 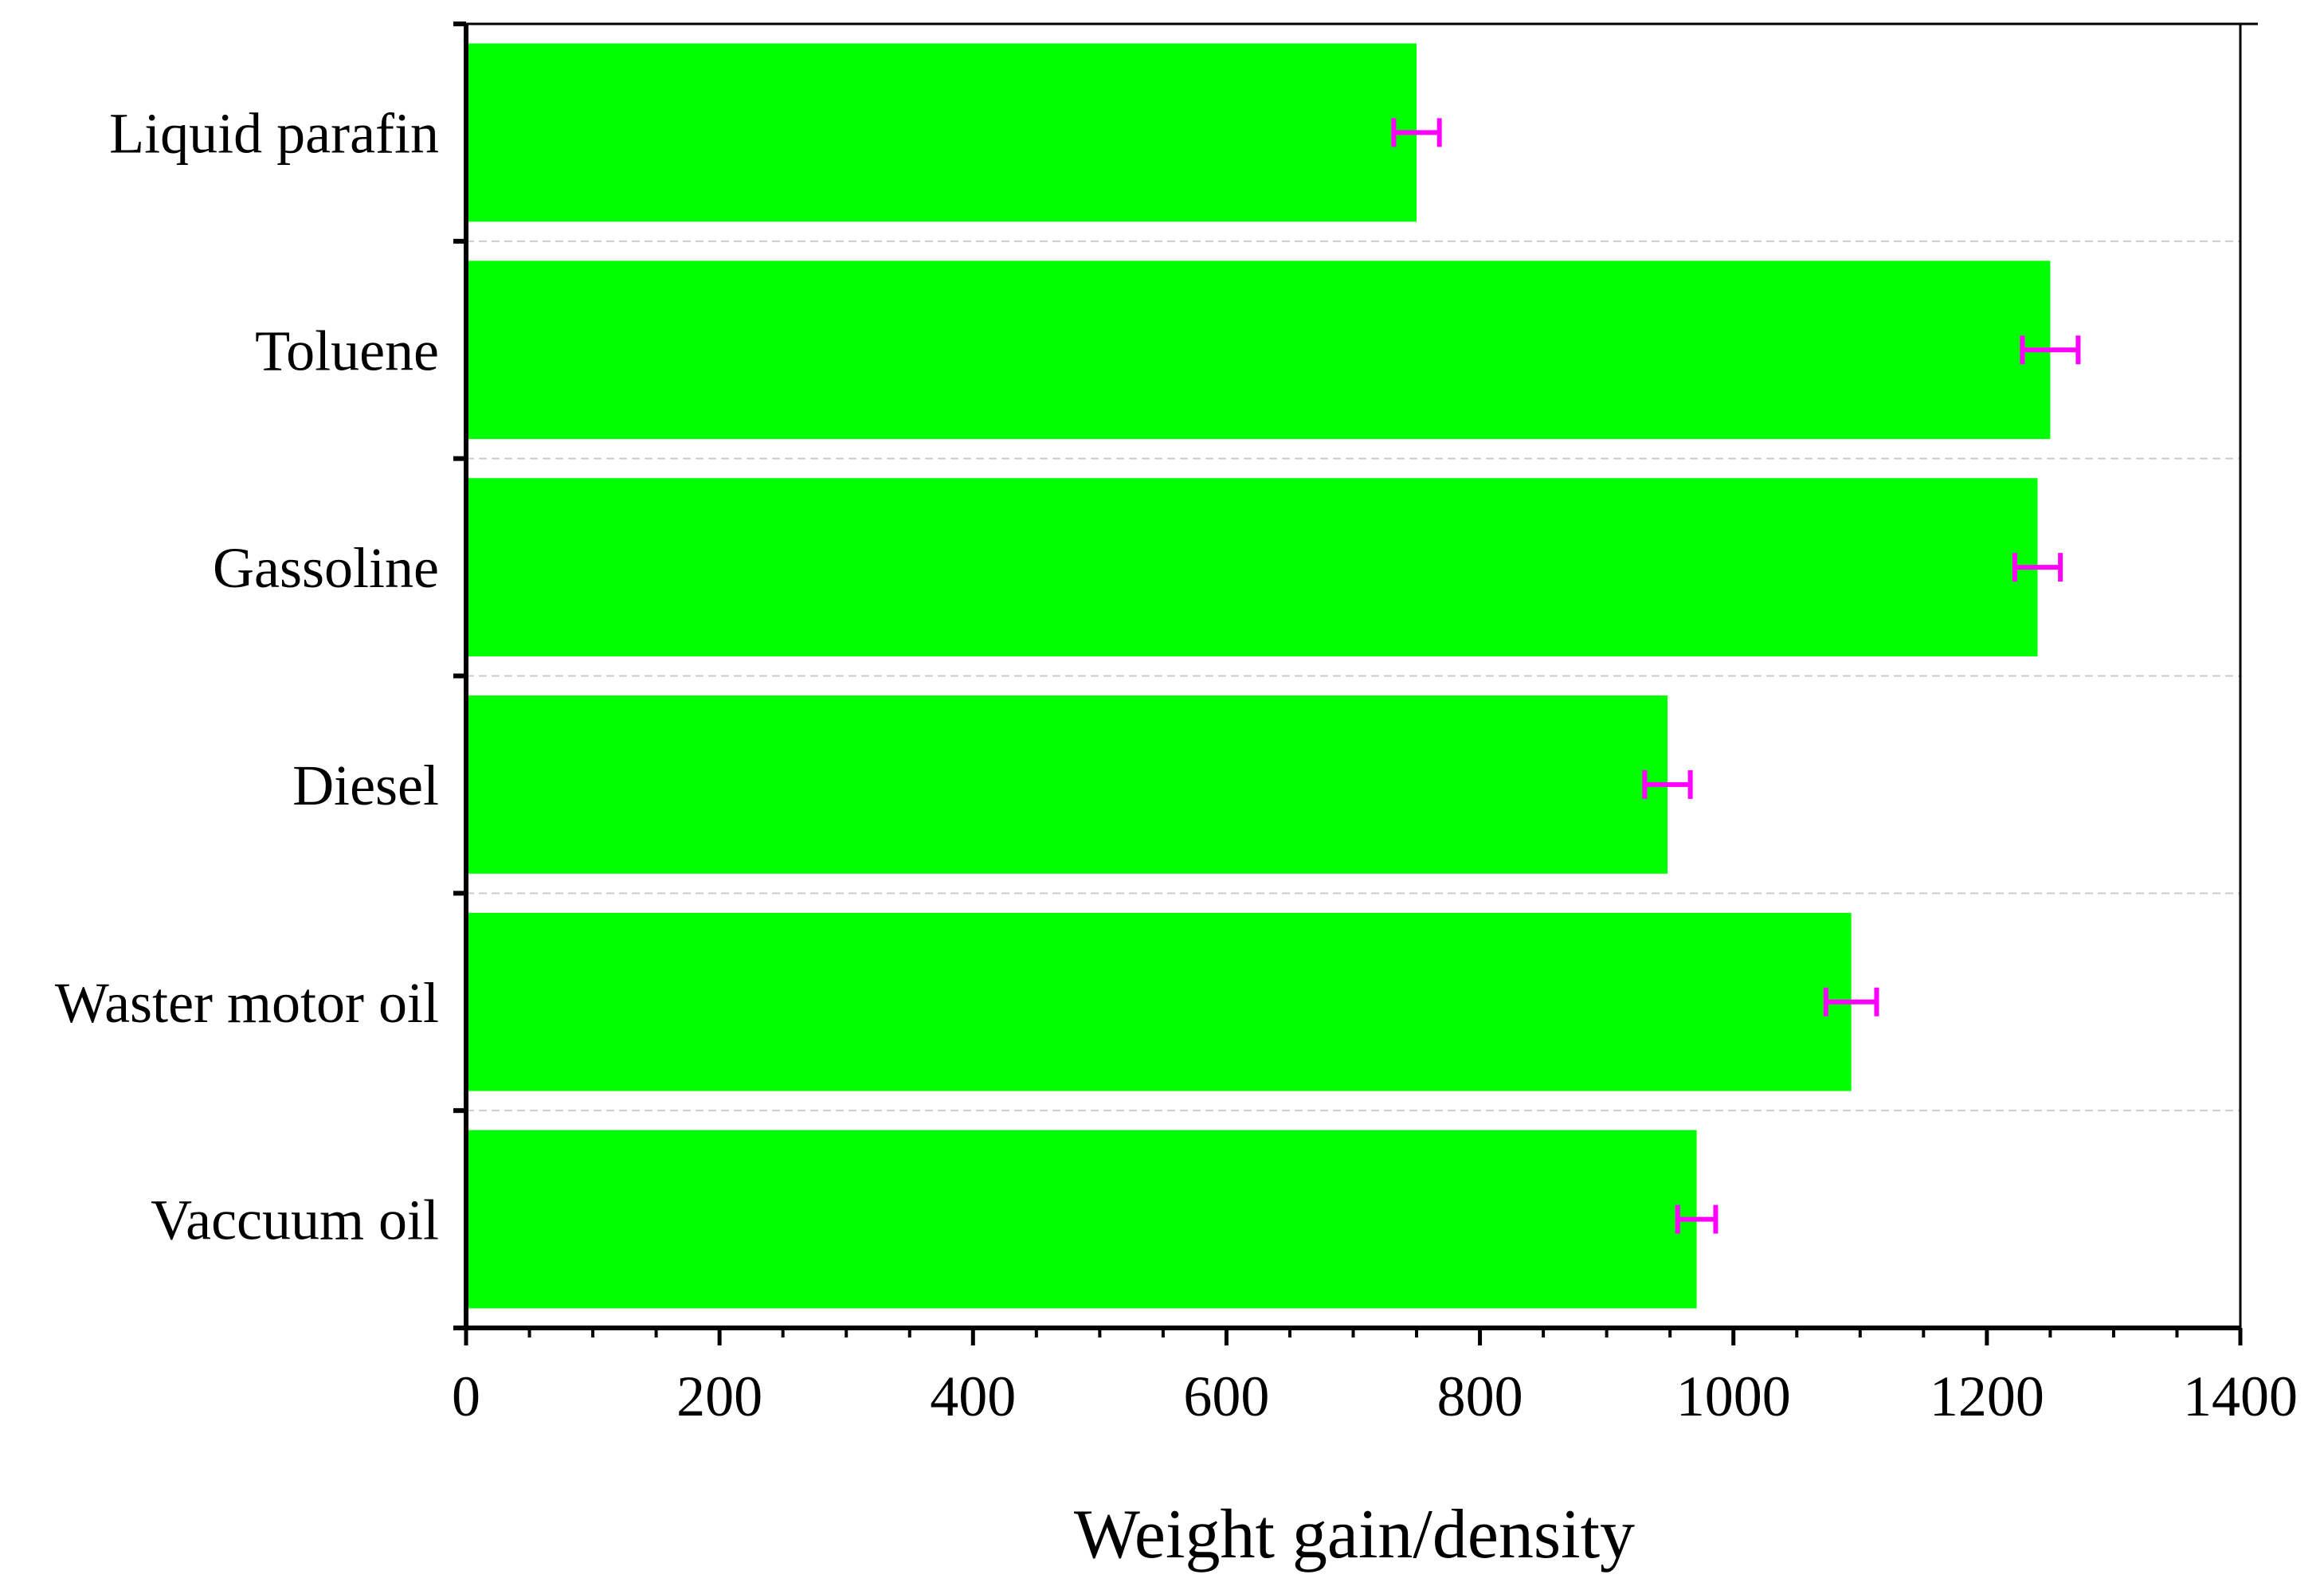 I want to click on x-tick-label: 0, so click(x=466, y=1396).